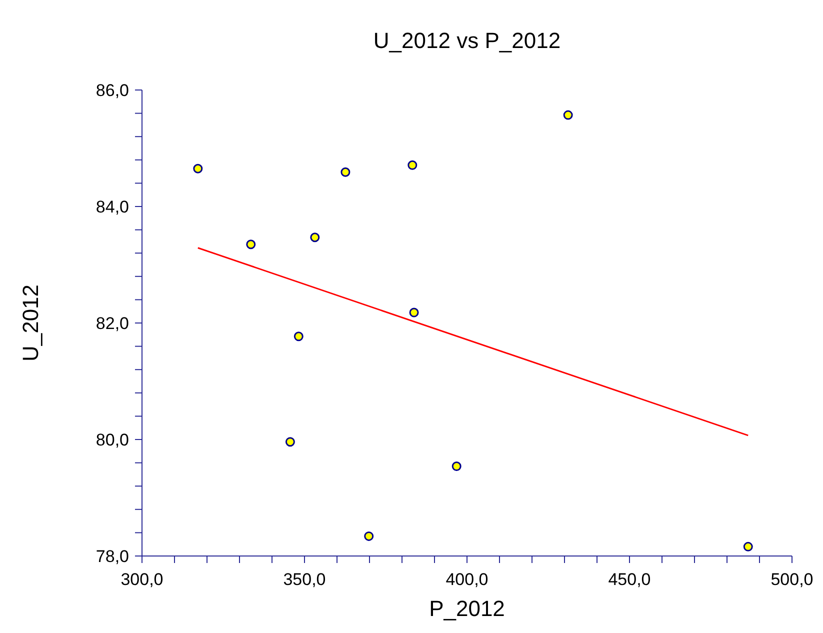  I want to click on y-tick-label: 84,0, so click(112, 207).